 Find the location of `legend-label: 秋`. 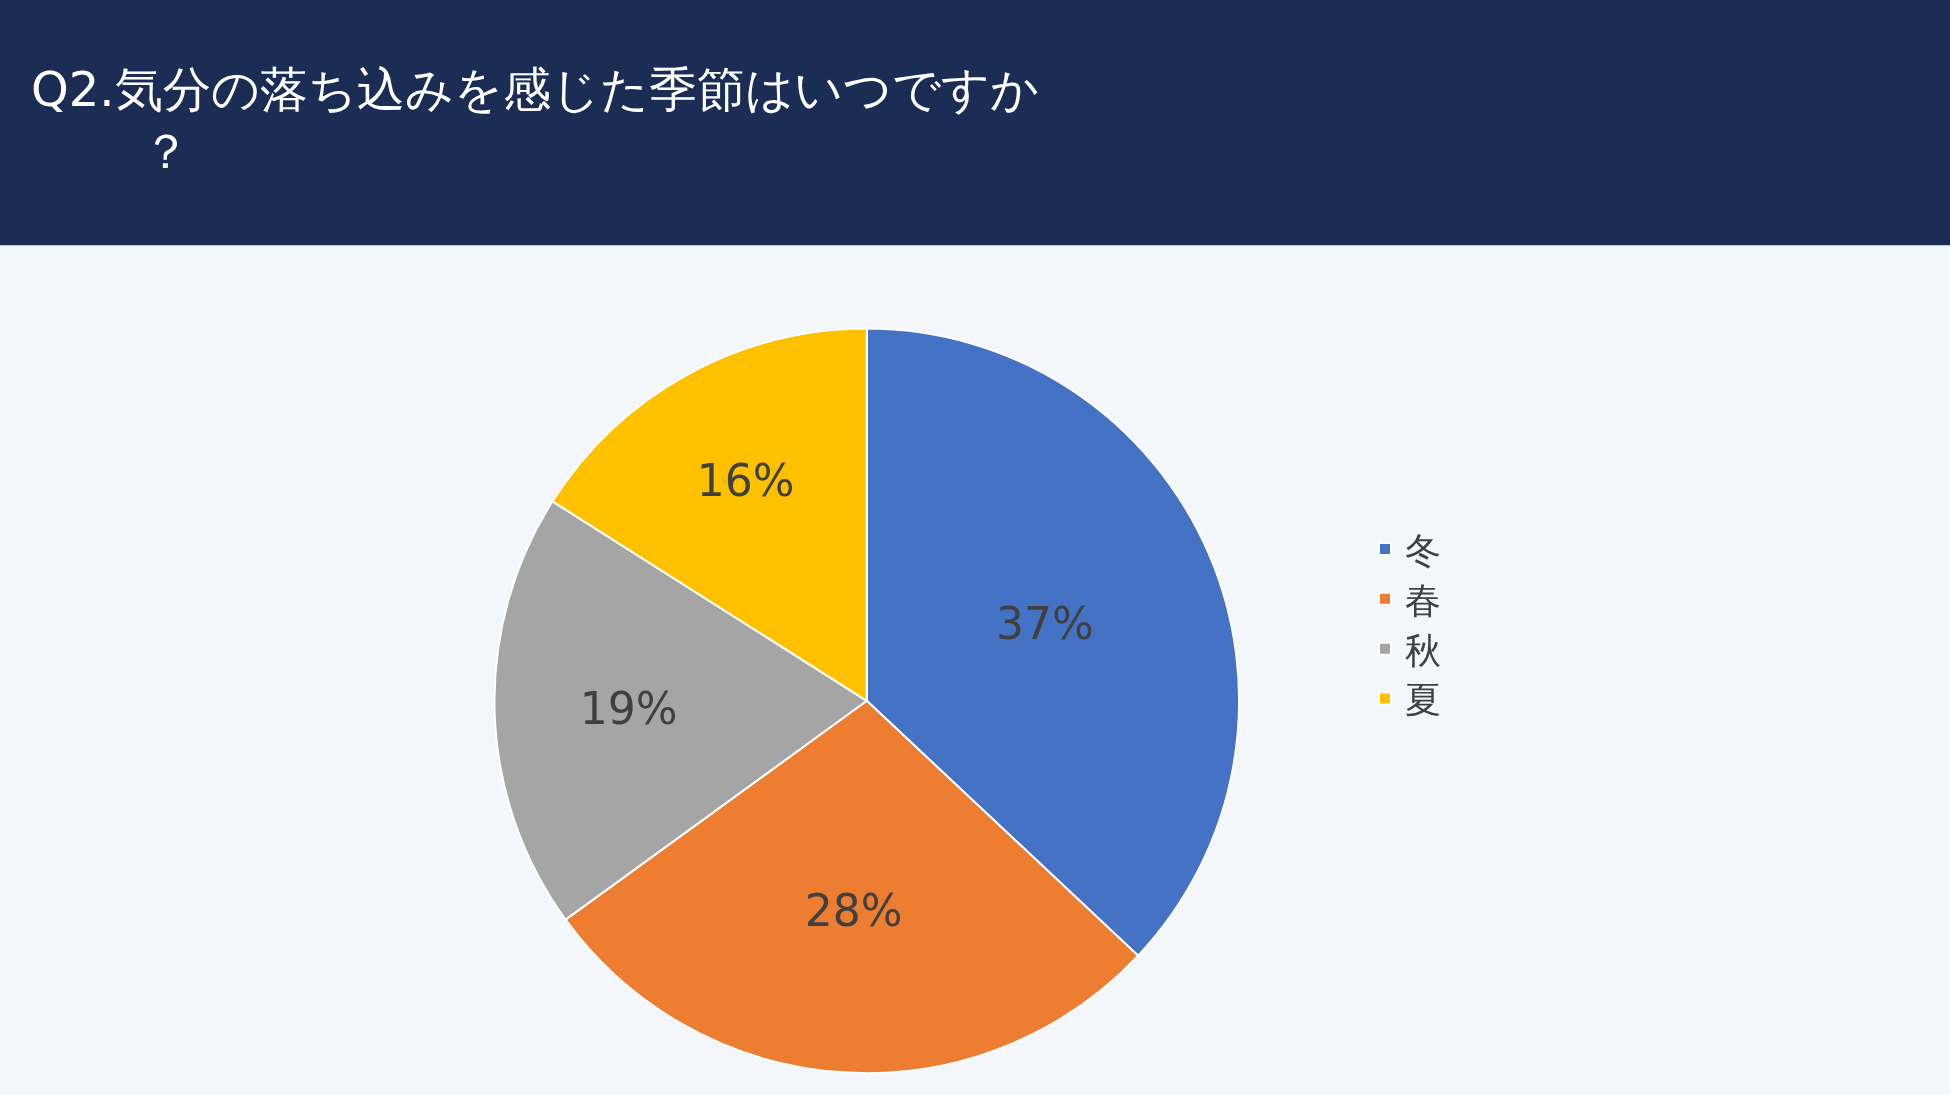

legend-label: 秋 is located at coordinates (1423, 650).